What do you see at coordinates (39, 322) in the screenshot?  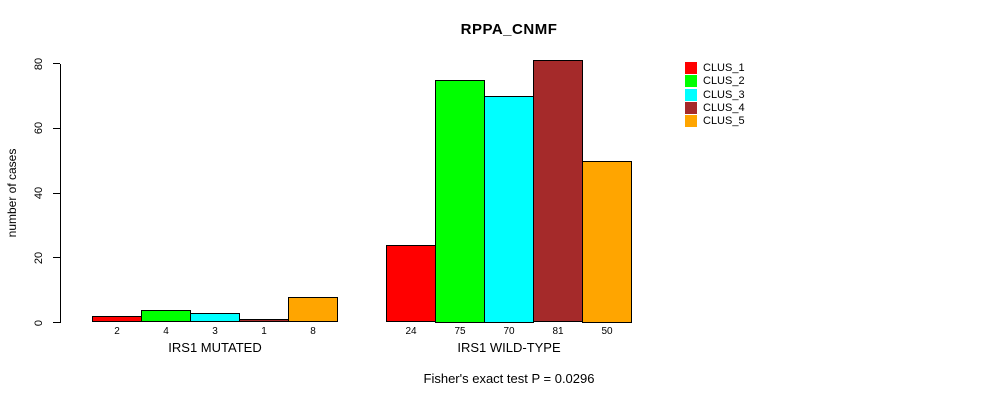 I see `y-tick-label: 0` at bounding box center [39, 322].